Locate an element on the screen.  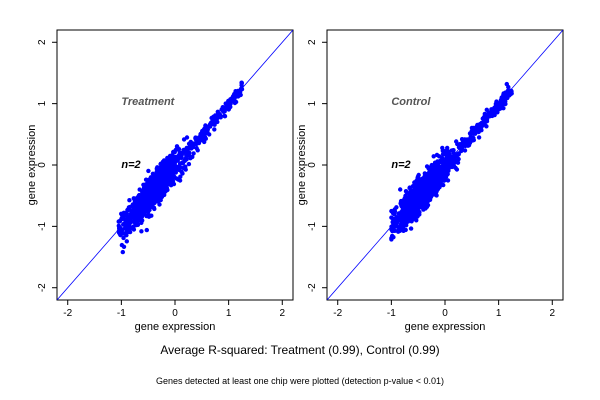
x-tick-label: 1 is located at coordinates (499, 313).